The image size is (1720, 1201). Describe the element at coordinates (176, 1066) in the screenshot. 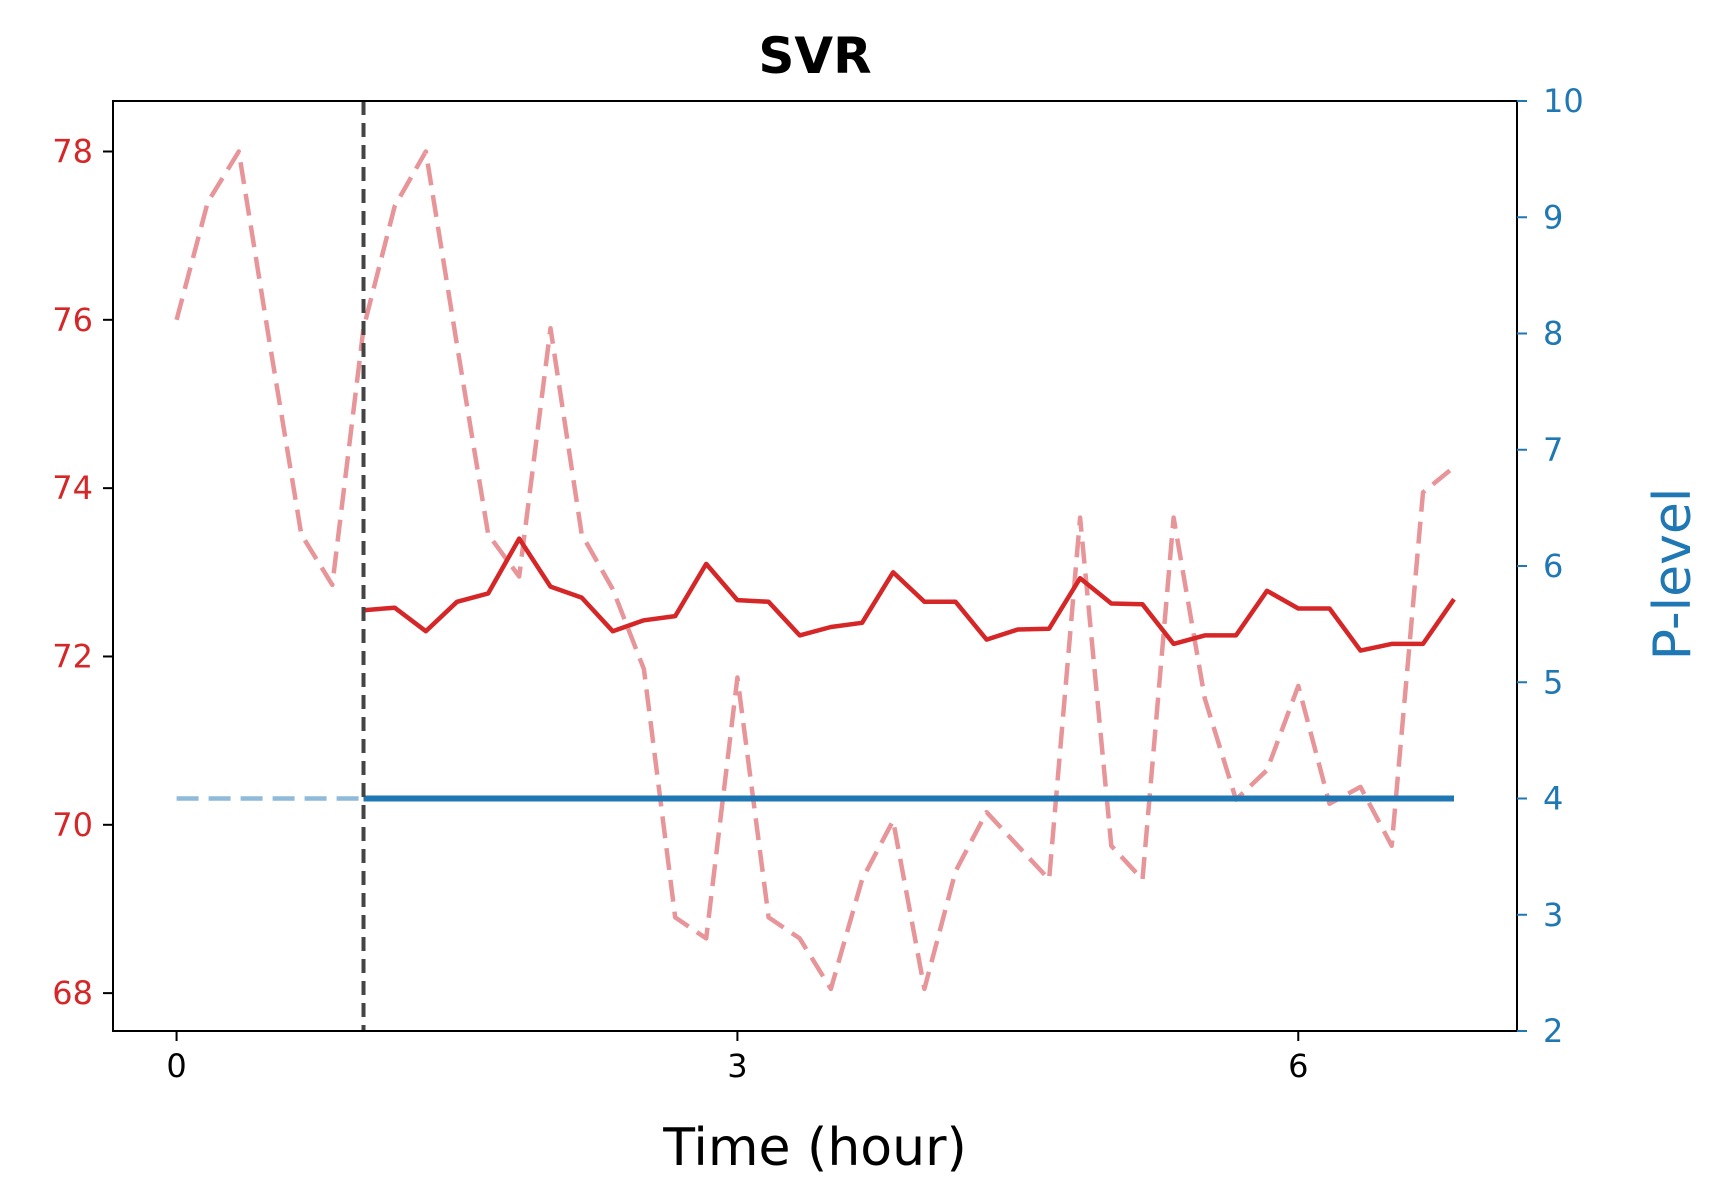

I see `x-tick-label: 0` at that location.